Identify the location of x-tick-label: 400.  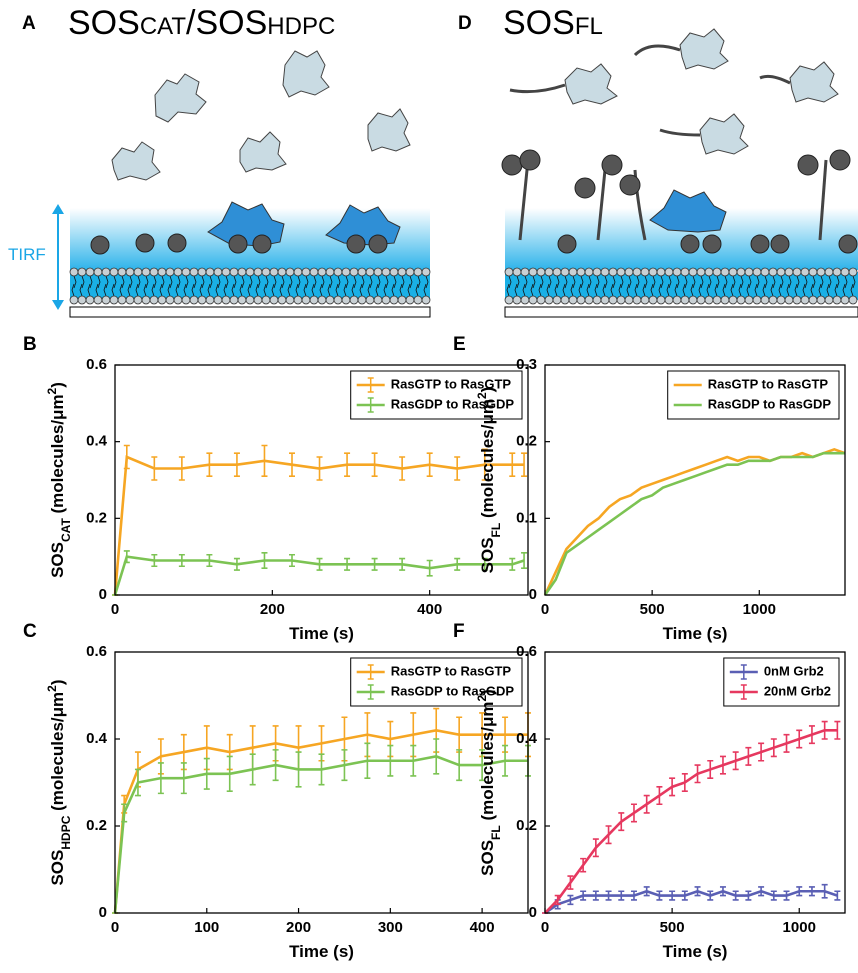
(482, 927).